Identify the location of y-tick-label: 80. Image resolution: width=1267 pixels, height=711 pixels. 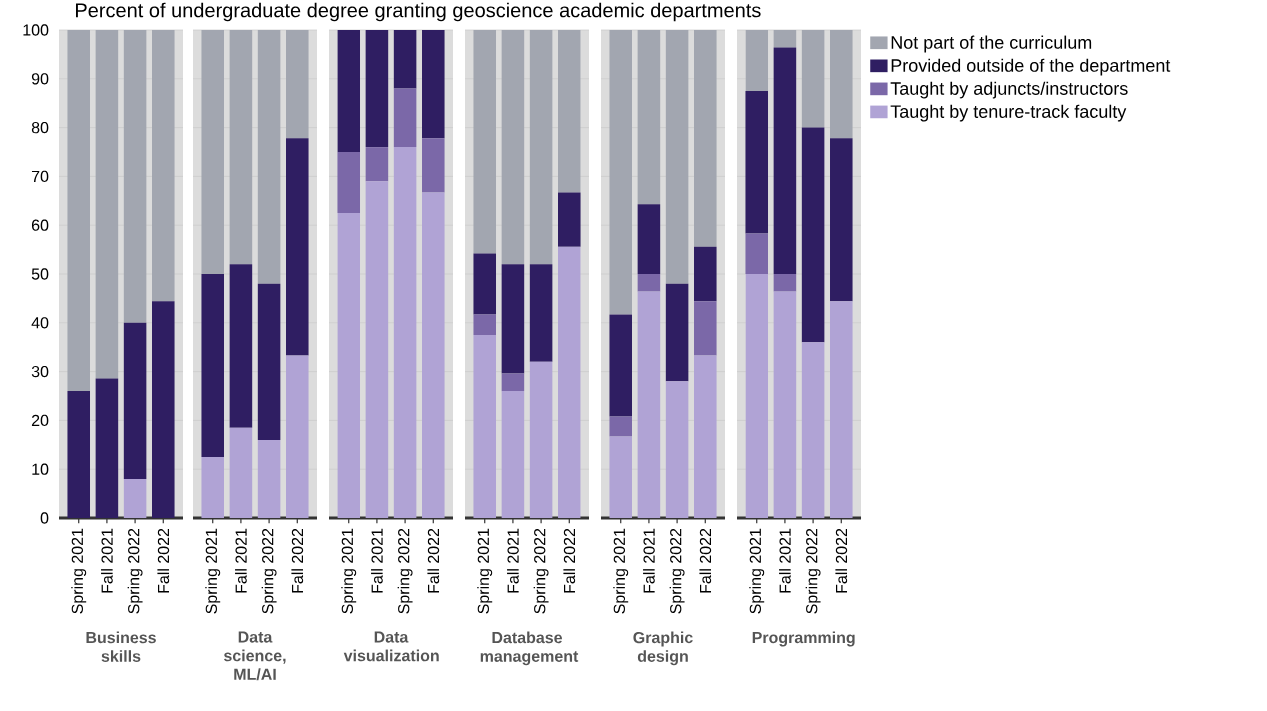
(40, 127).